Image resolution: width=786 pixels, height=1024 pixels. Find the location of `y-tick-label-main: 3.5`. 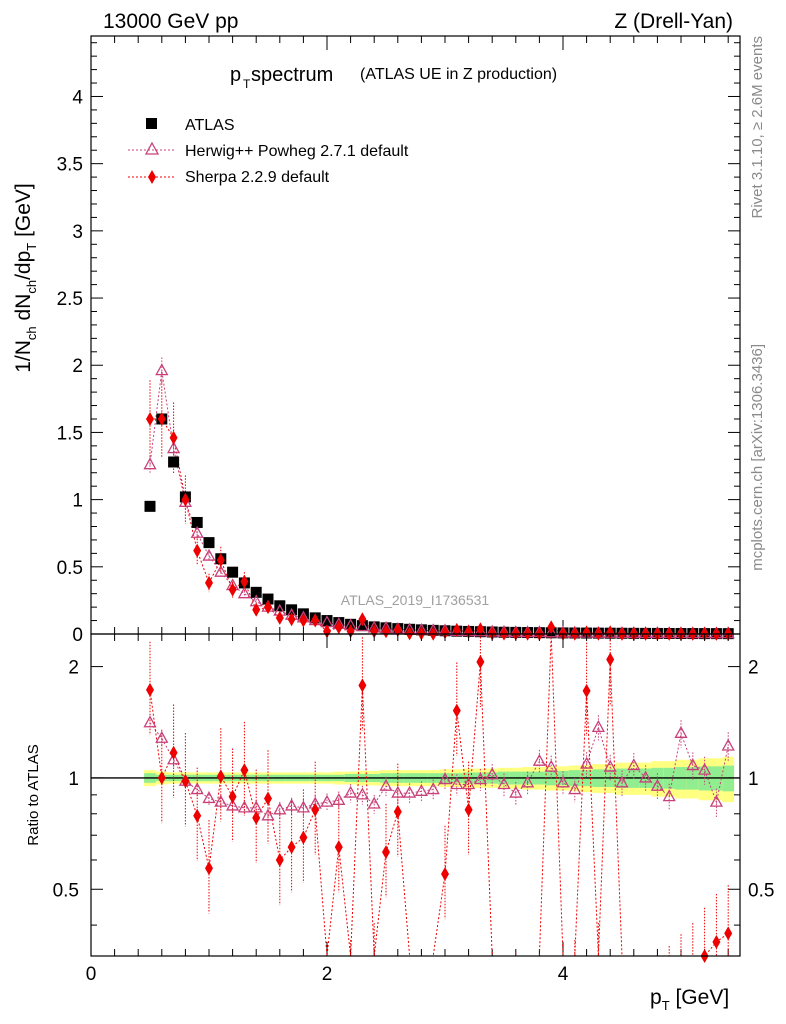

y-tick-label-main: 3.5 is located at coordinates (70, 165).